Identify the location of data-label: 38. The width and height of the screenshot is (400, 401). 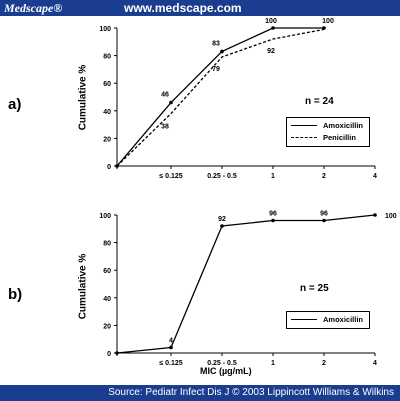
(165, 127).